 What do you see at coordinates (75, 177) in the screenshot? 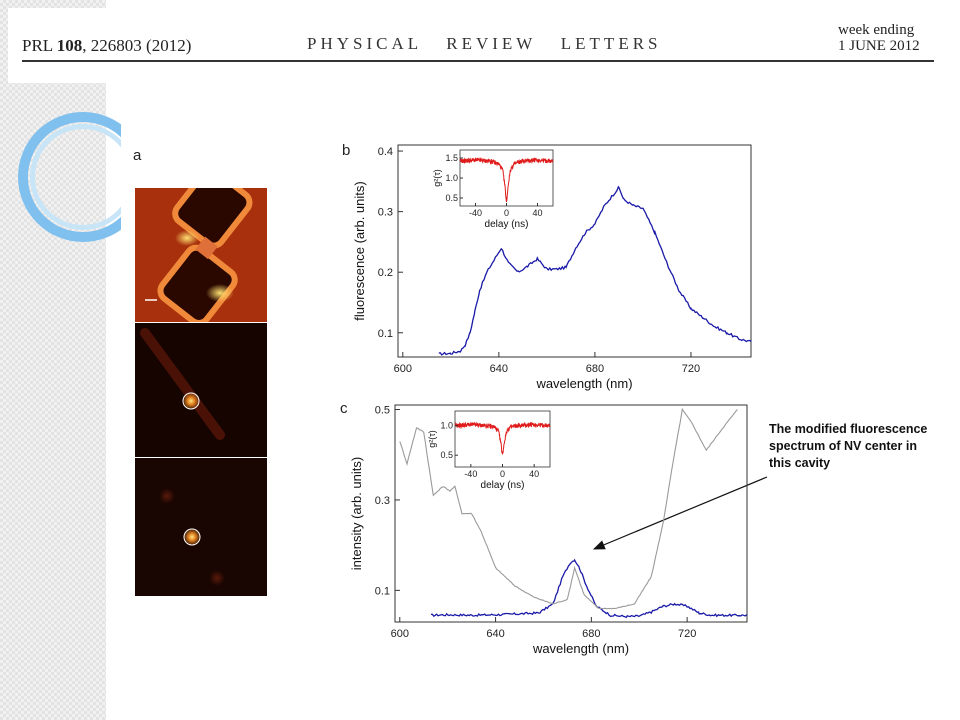
I see `decorative-ring-inner` at bounding box center [75, 177].